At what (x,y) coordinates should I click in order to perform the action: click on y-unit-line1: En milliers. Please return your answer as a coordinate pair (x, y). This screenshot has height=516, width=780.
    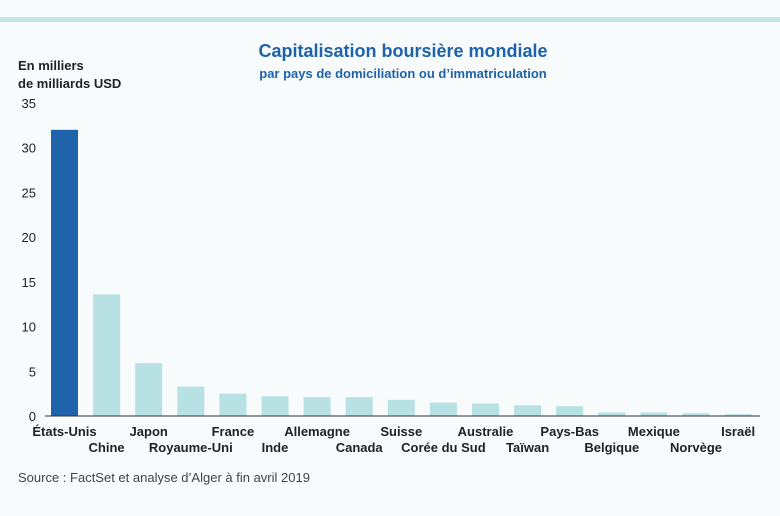
    Looking at the image, I should click on (51, 65).